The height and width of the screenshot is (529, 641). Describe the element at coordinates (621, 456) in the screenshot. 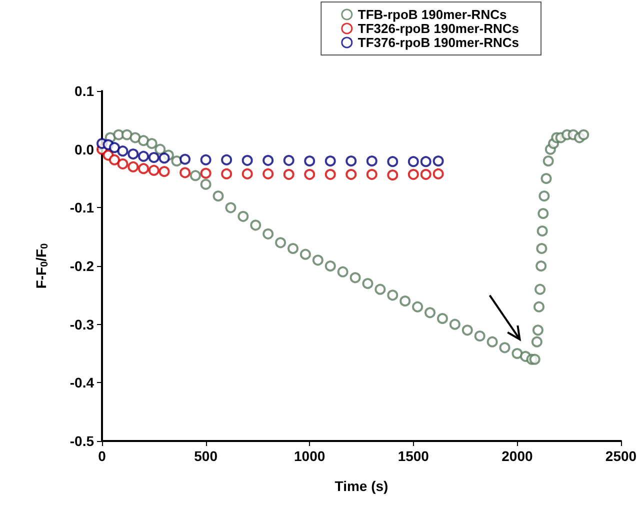

I see `x-tick-label: 2500` at that location.